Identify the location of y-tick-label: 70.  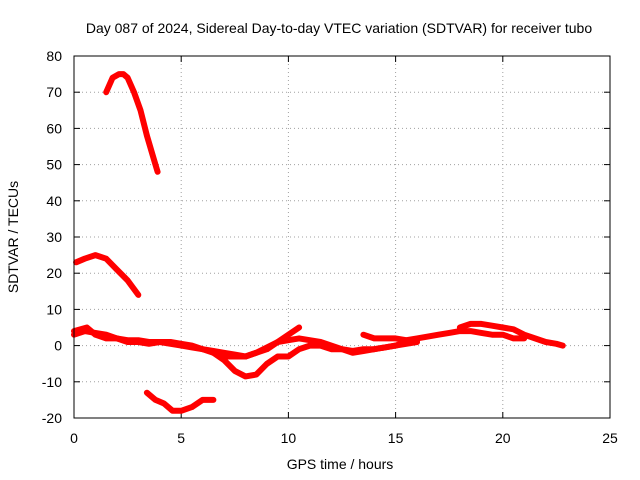
(54, 92).